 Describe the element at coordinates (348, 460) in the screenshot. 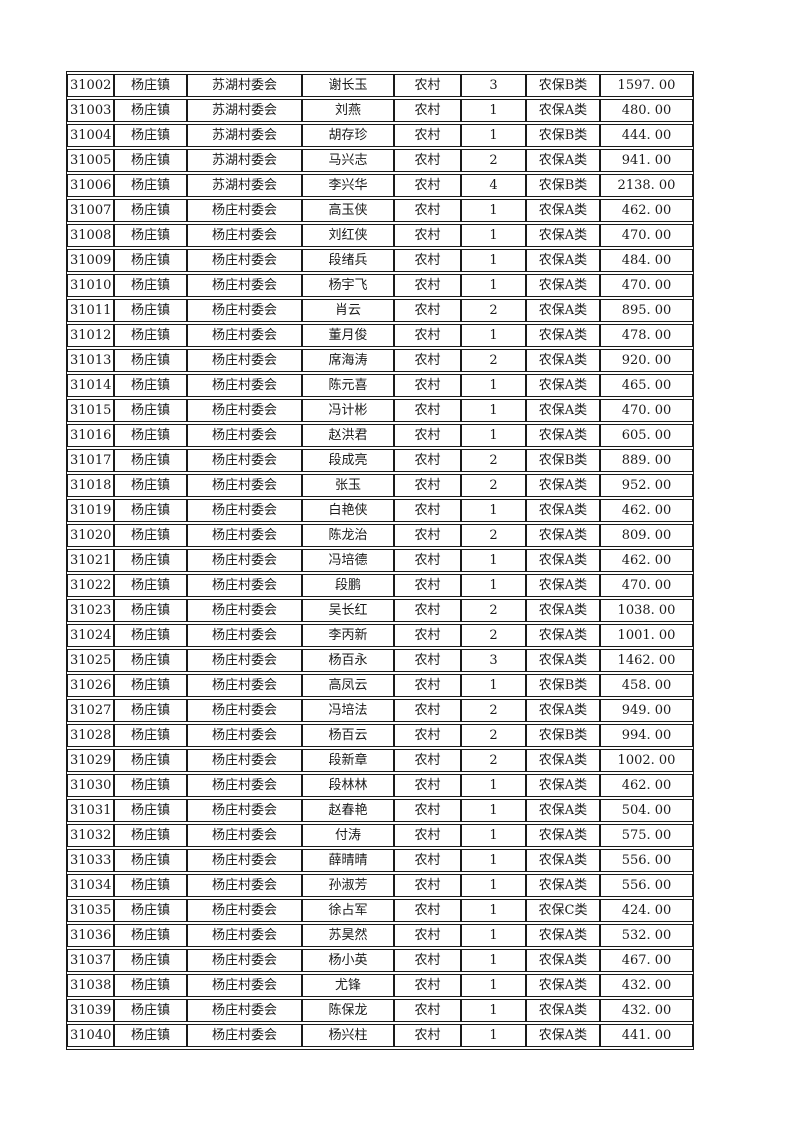

I see `cell-person-name: 段成亮` at that location.